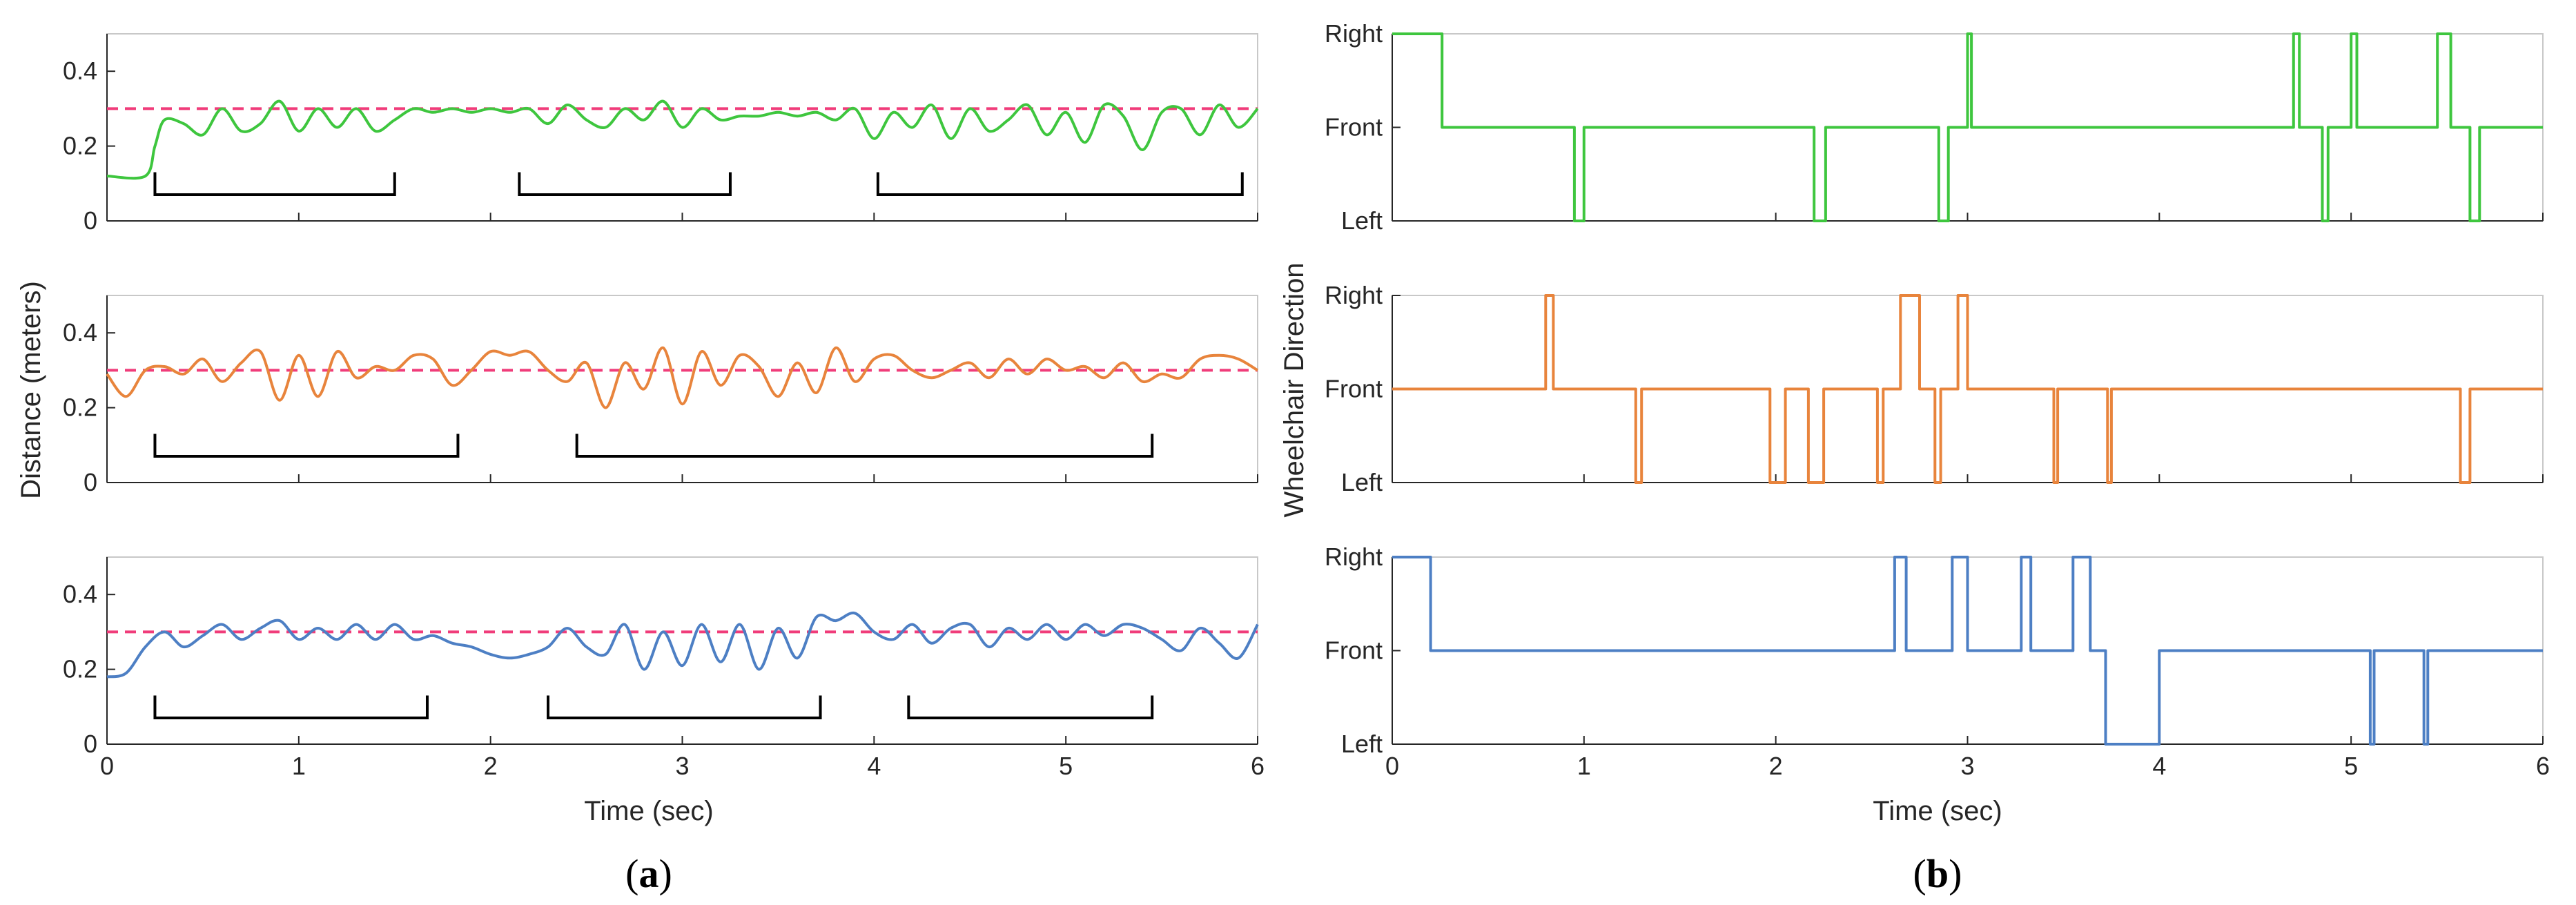 The width and height of the screenshot is (2576, 905). What do you see at coordinates (1258, 766) in the screenshot?
I see `panel-a-sub3-xtick-label: 6` at bounding box center [1258, 766].